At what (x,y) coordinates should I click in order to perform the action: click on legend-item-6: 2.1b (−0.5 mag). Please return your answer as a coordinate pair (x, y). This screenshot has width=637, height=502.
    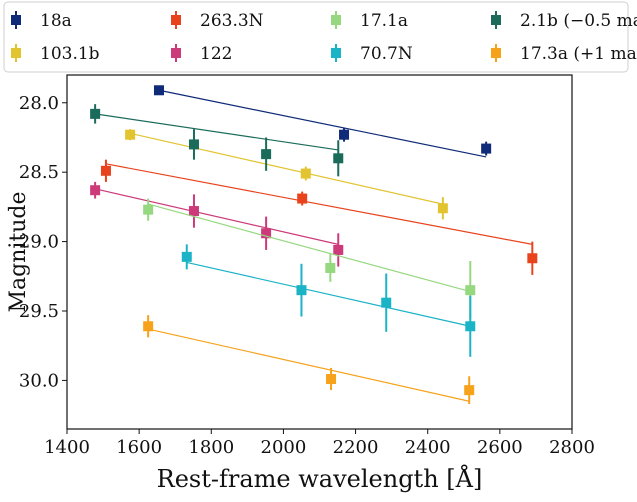
    Looking at the image, I should click on (564, 21).